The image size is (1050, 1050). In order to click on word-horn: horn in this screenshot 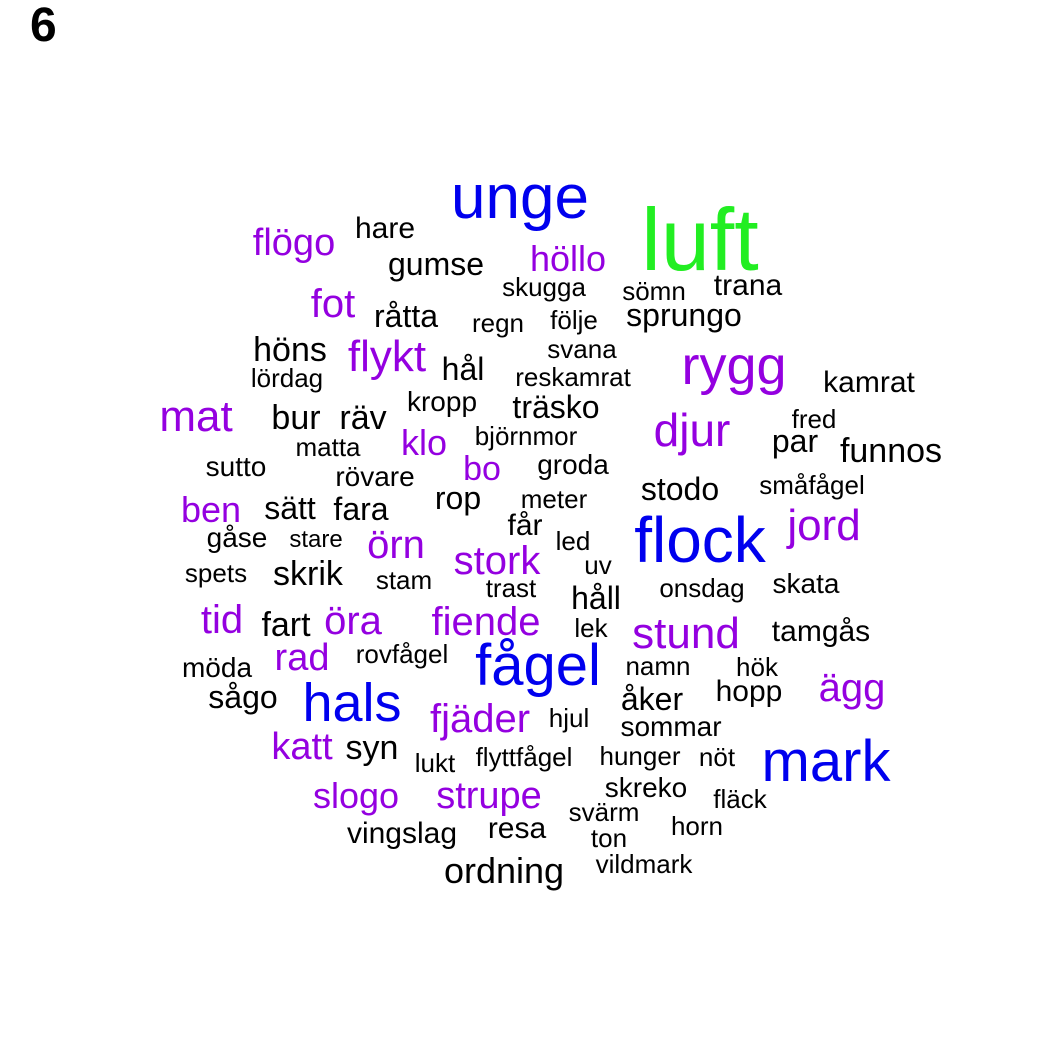, I will do `click(697, 826)`.